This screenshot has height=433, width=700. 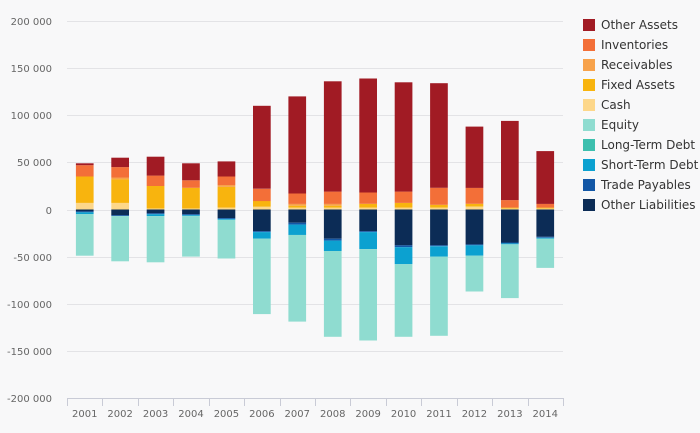 I want to click on y-tick-label: 200 000, so click(x=31, y=22).